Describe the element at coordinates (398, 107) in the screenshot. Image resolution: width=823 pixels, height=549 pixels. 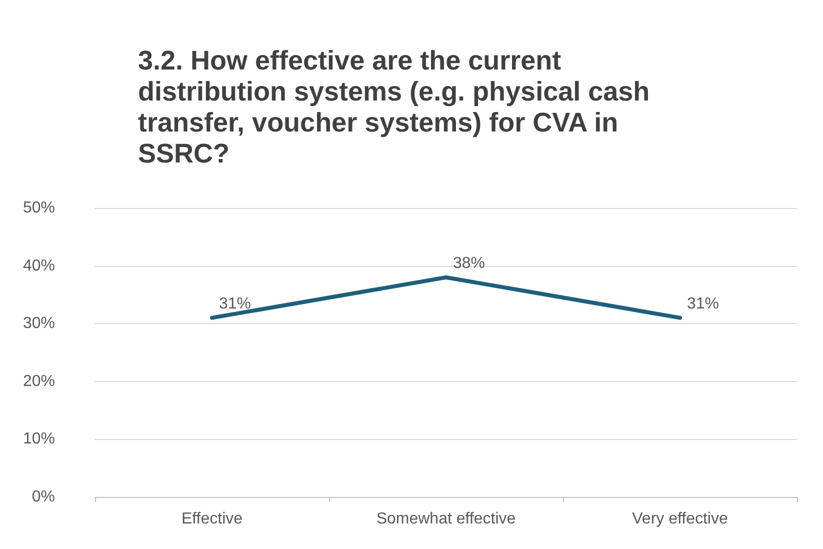
I see `chart-title: 3.2. How effective are the current distribution systems (e.g. physical cash transfer, voucher systems) for CVA in SSRC?` at that location.